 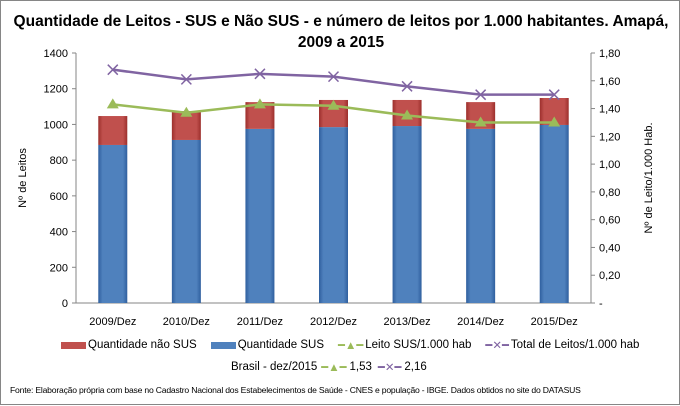 I want to click on y2-tick-label: 0,40, so click(x=609, y=248).